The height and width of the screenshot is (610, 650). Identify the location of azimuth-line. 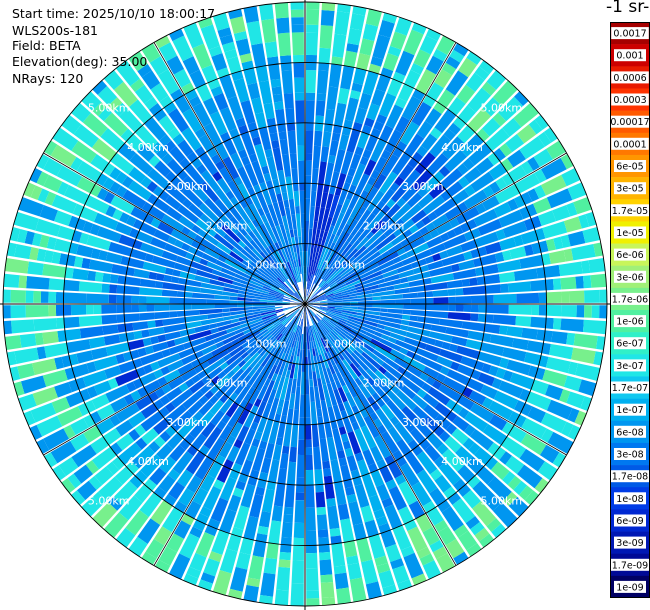
(174, 379).